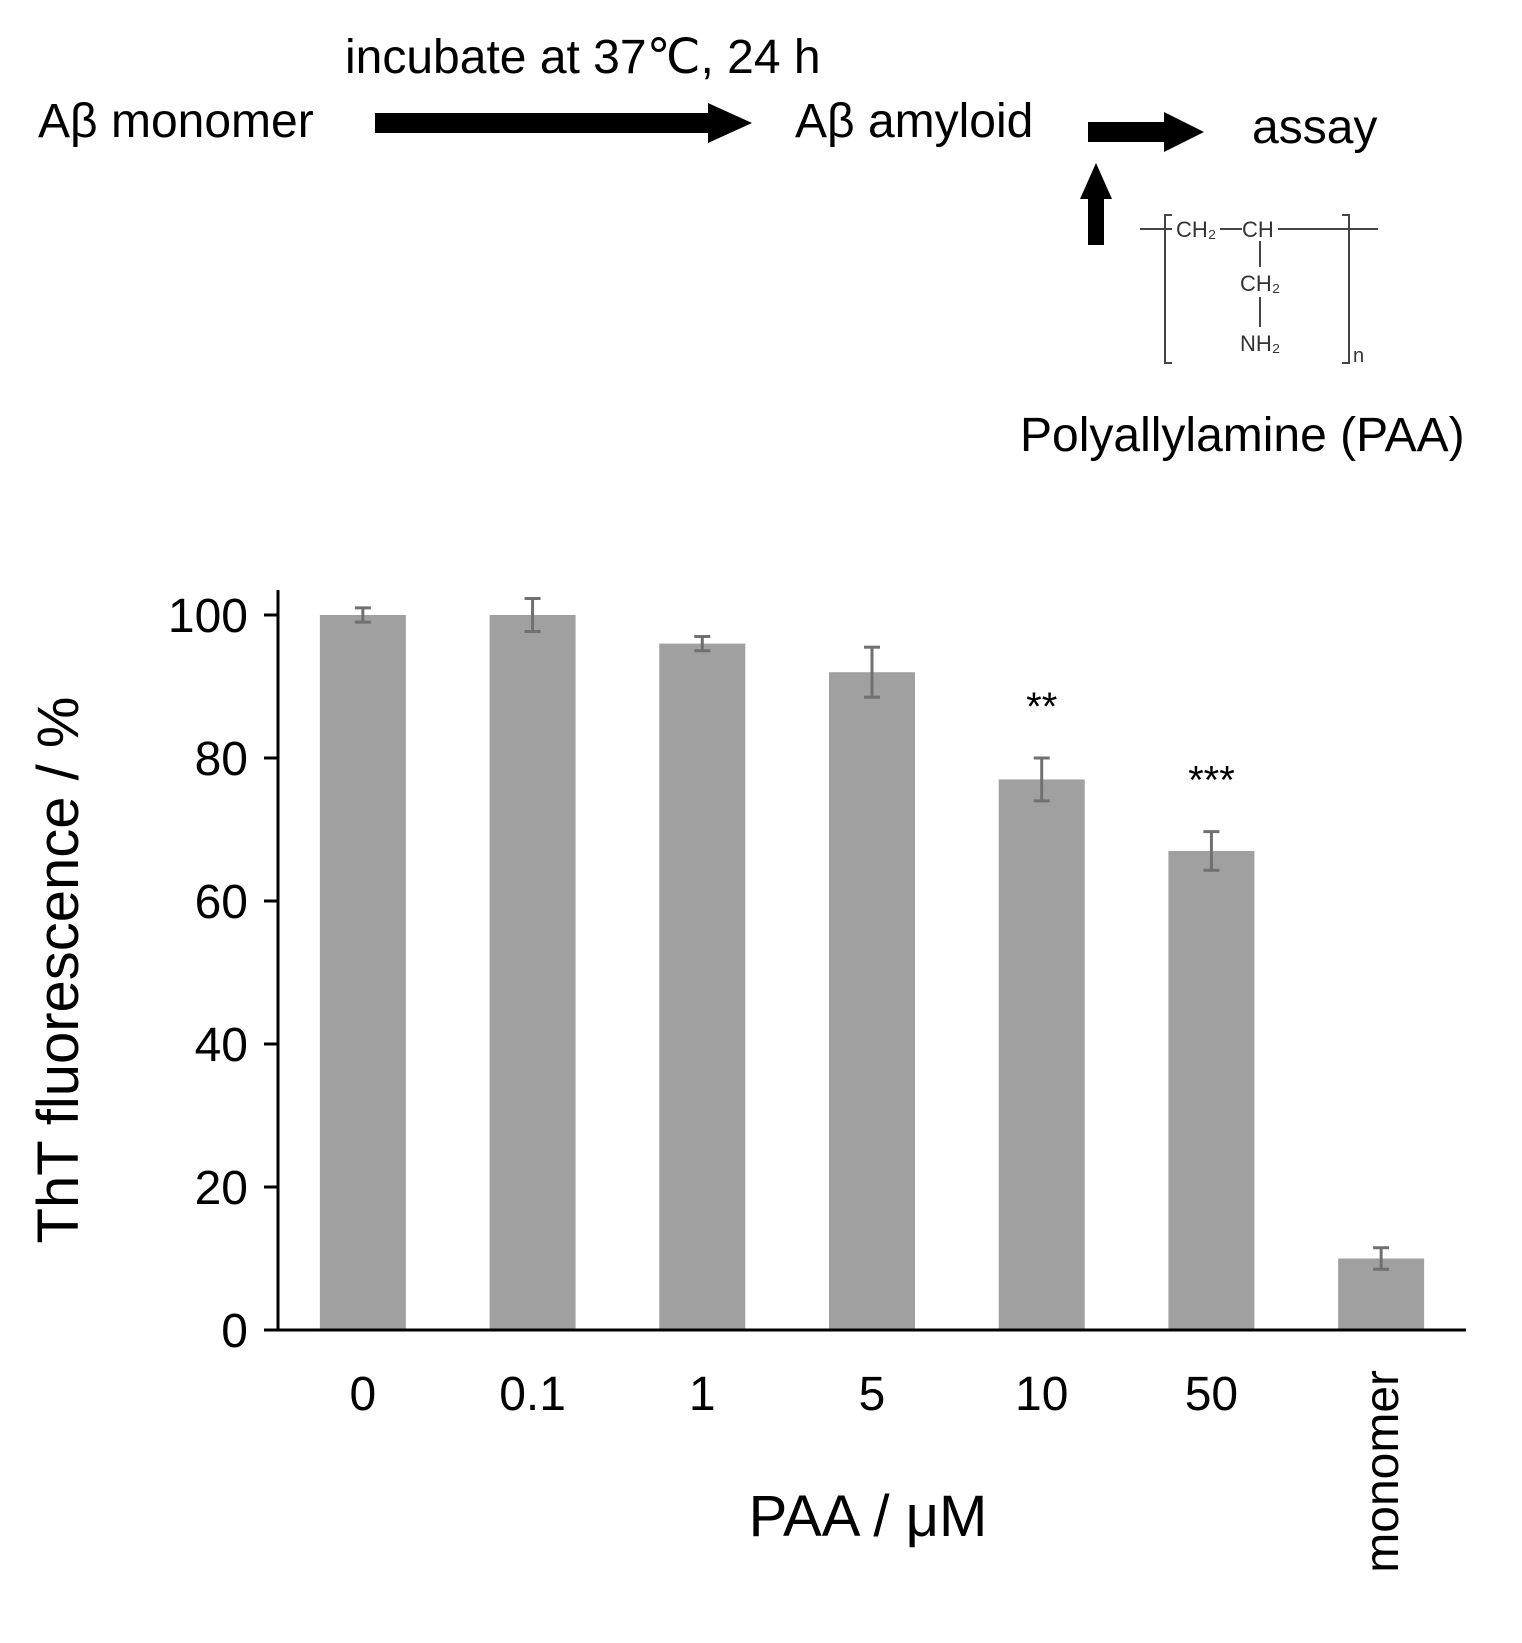 Image resolution: width=1522 pixels, height=1643 pixels. What do you see at coordinates (583, 57) in the screenshot?
I see `scheme-step-label: incubate at 37℃, 24 h` at bounding box center [583, 57].